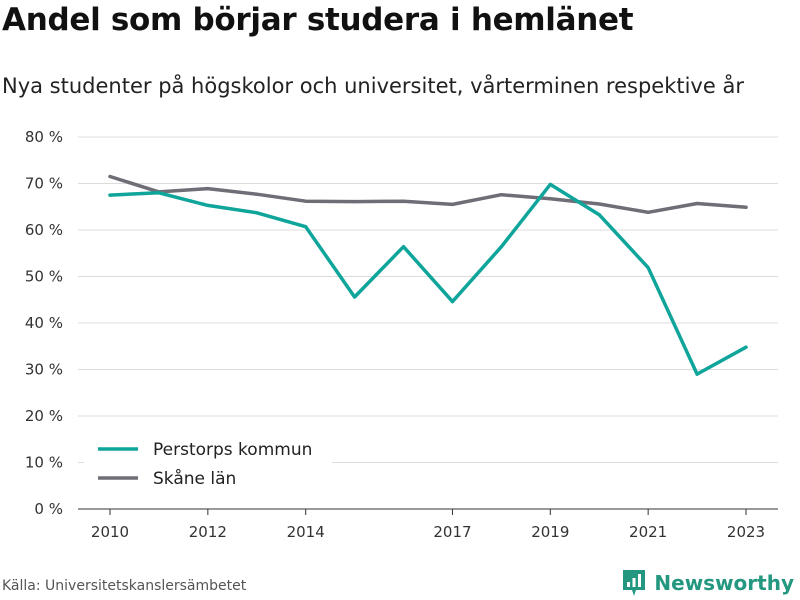 The image size is (800, 600). Describe the element at coordinates (44, 416) in the screenshot. I see `y-tick-label: 20 %` at that location.